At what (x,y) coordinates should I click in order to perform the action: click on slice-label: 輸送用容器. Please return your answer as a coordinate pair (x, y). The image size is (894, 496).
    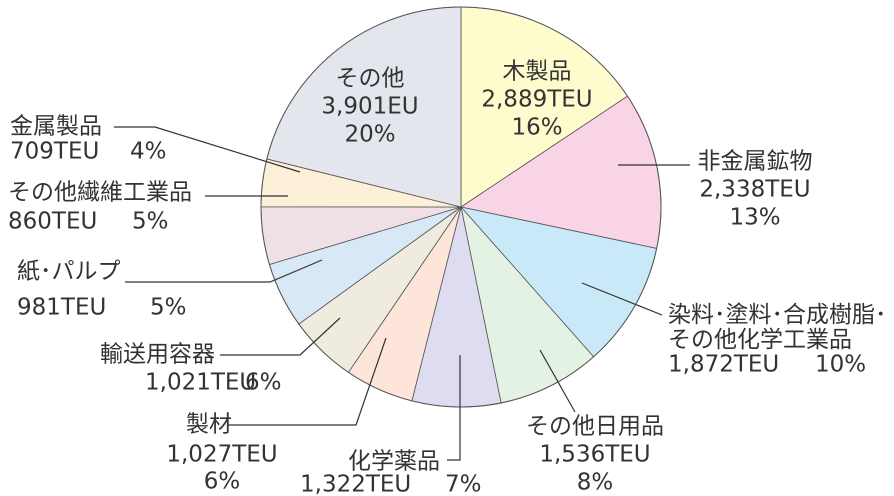
    Looking at the image, I should click on (157, 354).